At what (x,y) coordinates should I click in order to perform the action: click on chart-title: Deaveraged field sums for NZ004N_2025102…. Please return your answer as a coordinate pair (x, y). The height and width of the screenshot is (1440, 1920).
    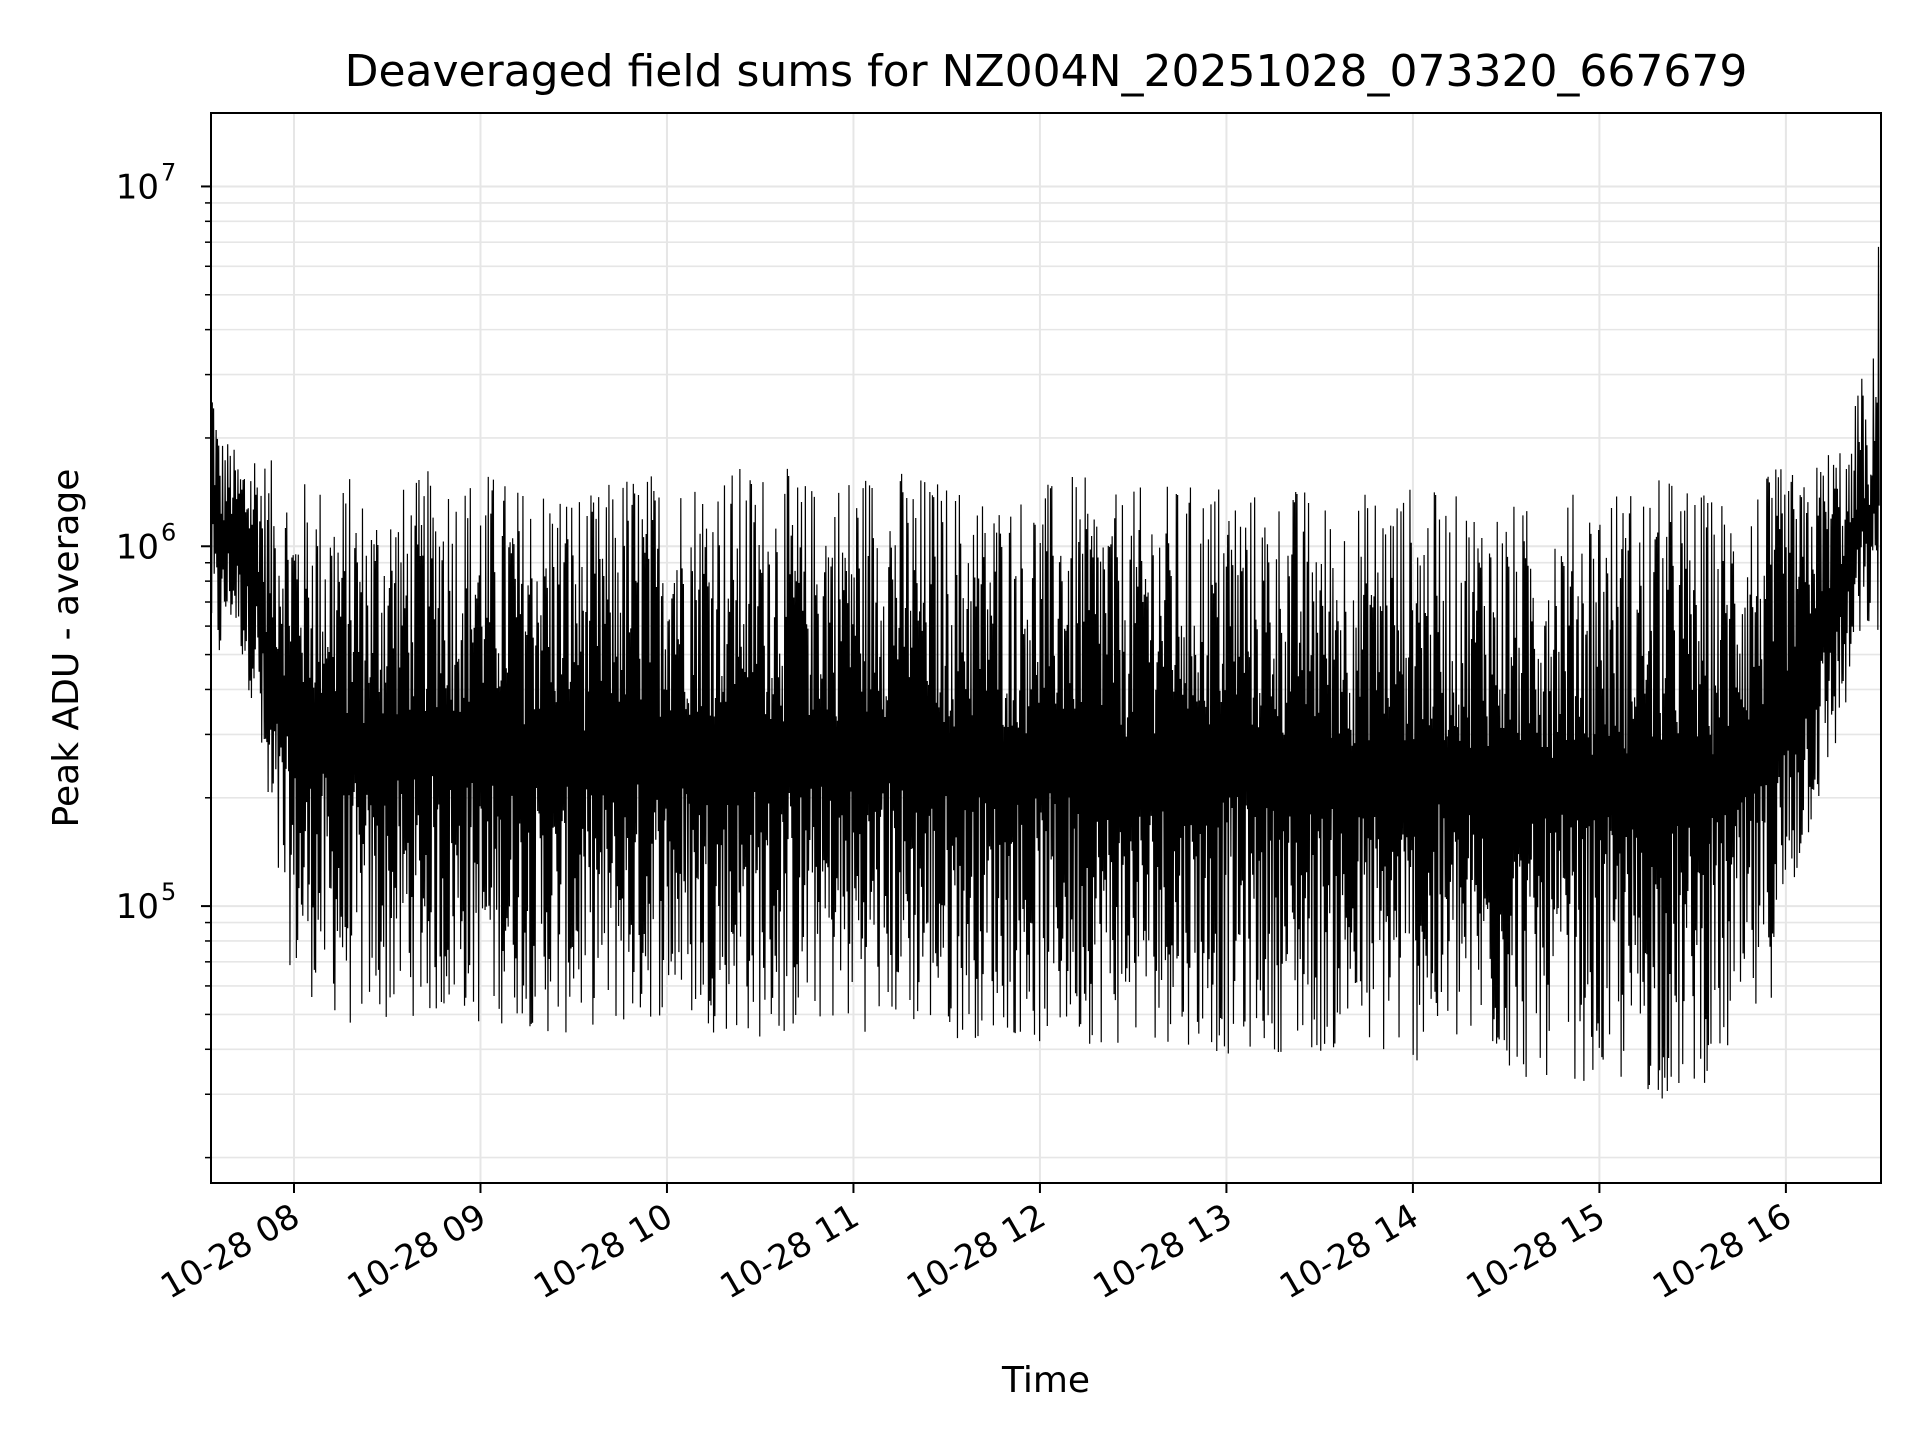
    Looking at the image, I should click on (1046, 71).